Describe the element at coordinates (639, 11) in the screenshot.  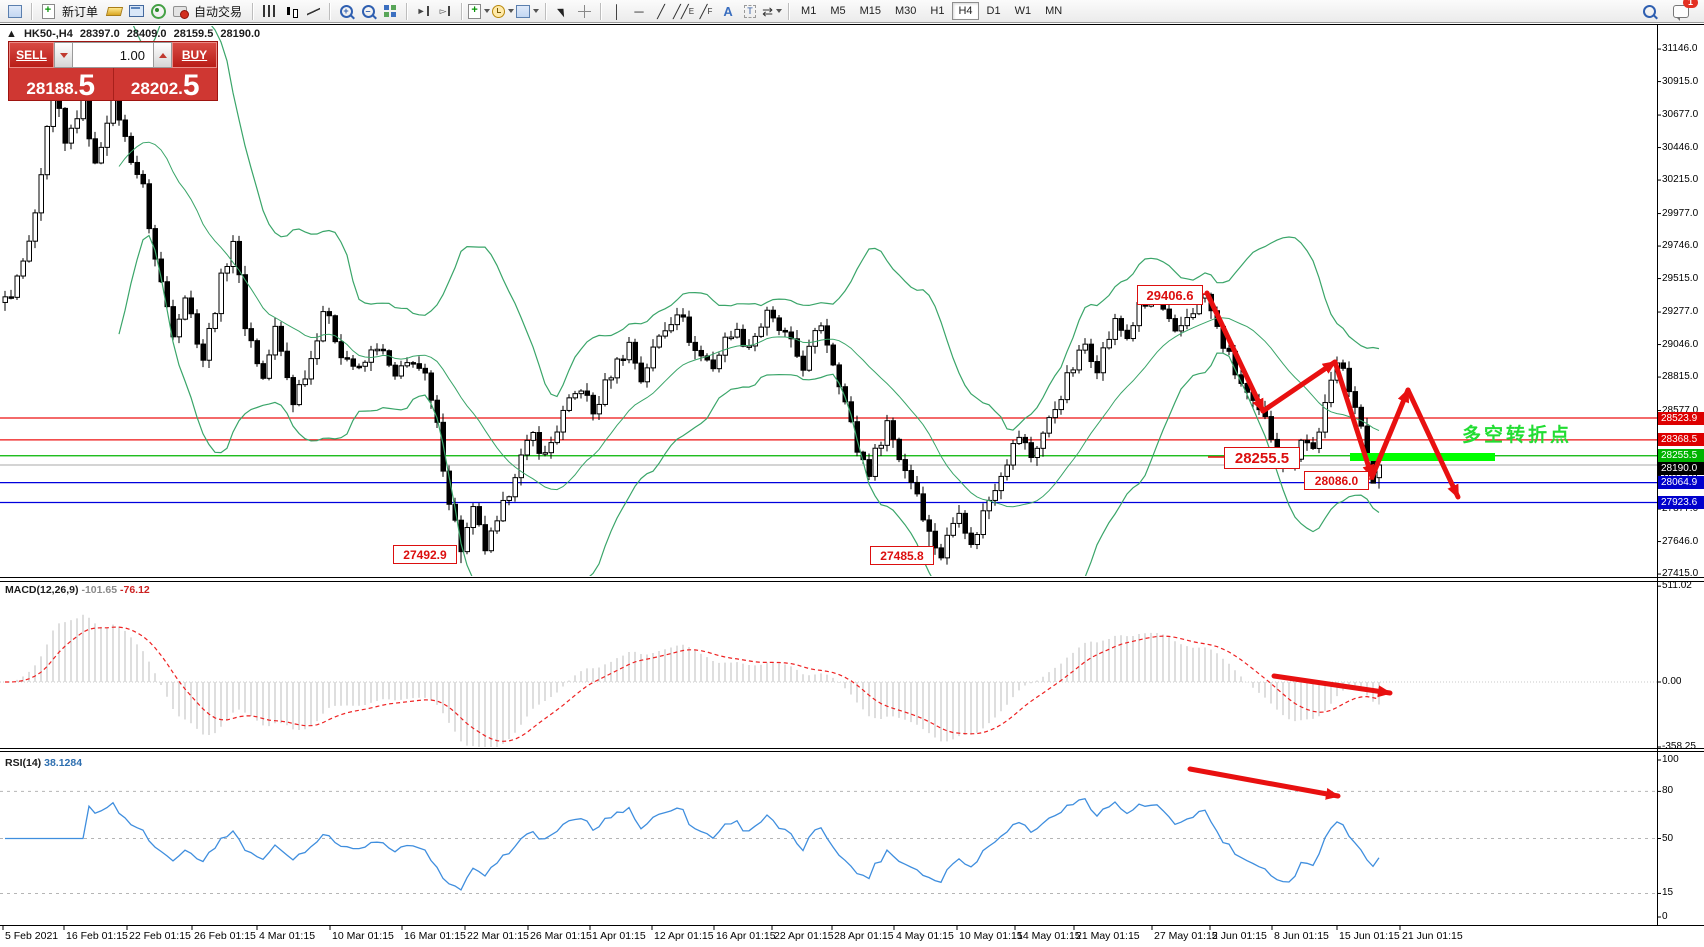
I see `horizontal-line-tool-icon: ─` at that location.